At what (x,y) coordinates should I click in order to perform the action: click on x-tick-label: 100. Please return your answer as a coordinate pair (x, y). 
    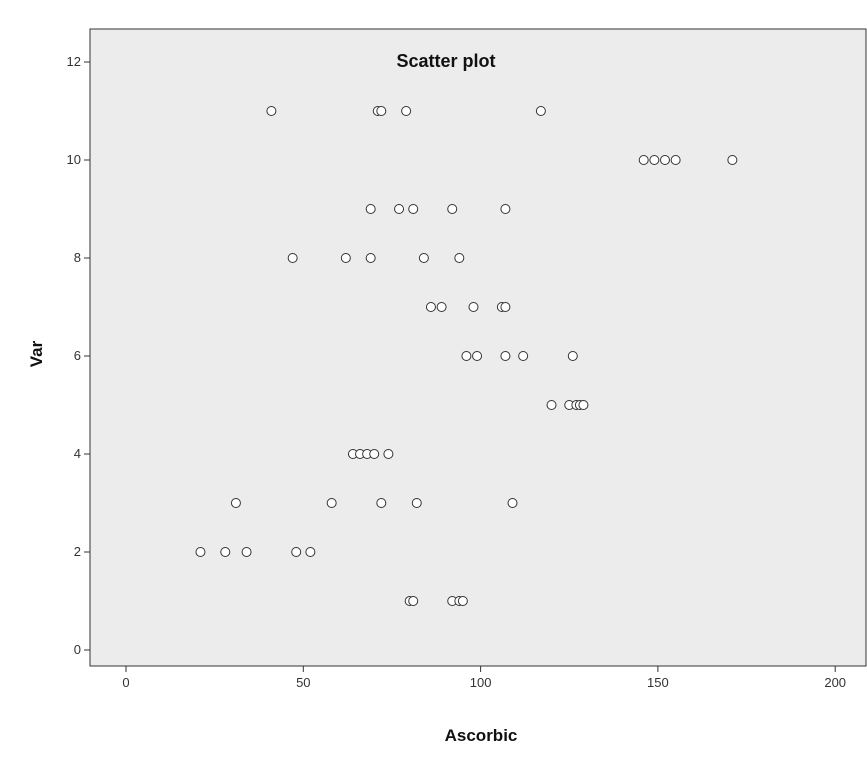
    Looking at the image, I should click on (481, 682).